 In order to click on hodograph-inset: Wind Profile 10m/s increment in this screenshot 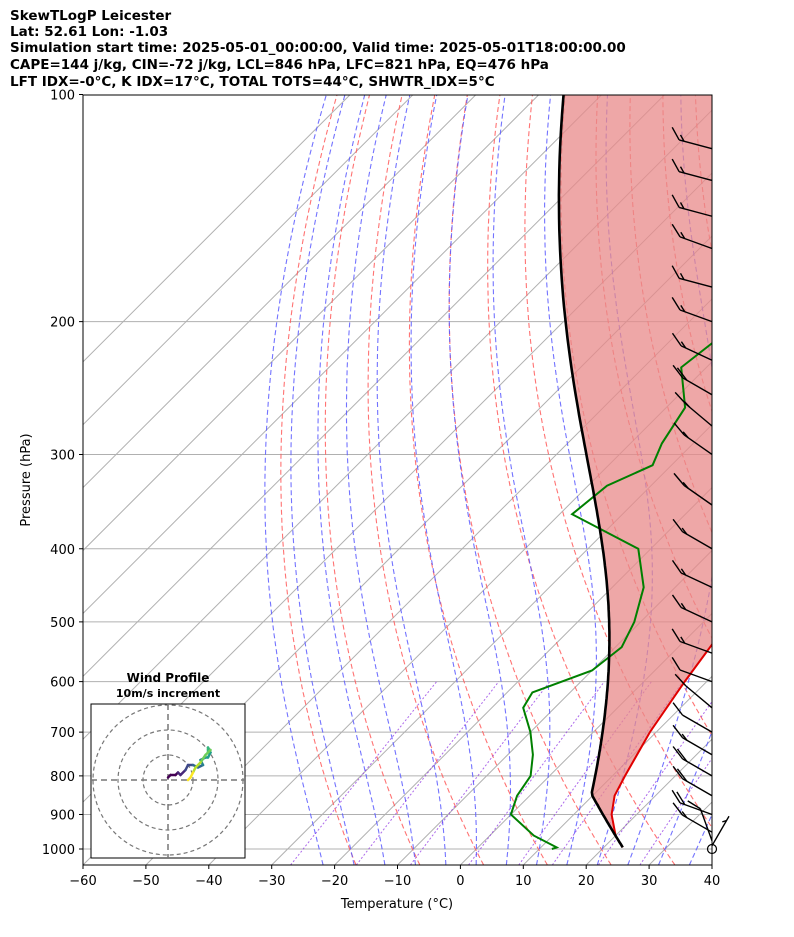, I will do `click(168, 765)`.